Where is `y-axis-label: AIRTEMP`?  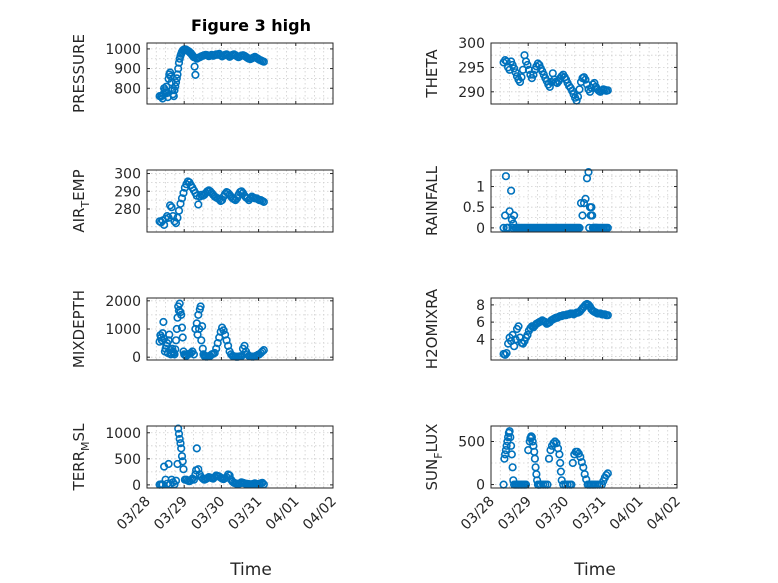
y-axis-label: AIRTEMP is located at coordinates (81, 200).